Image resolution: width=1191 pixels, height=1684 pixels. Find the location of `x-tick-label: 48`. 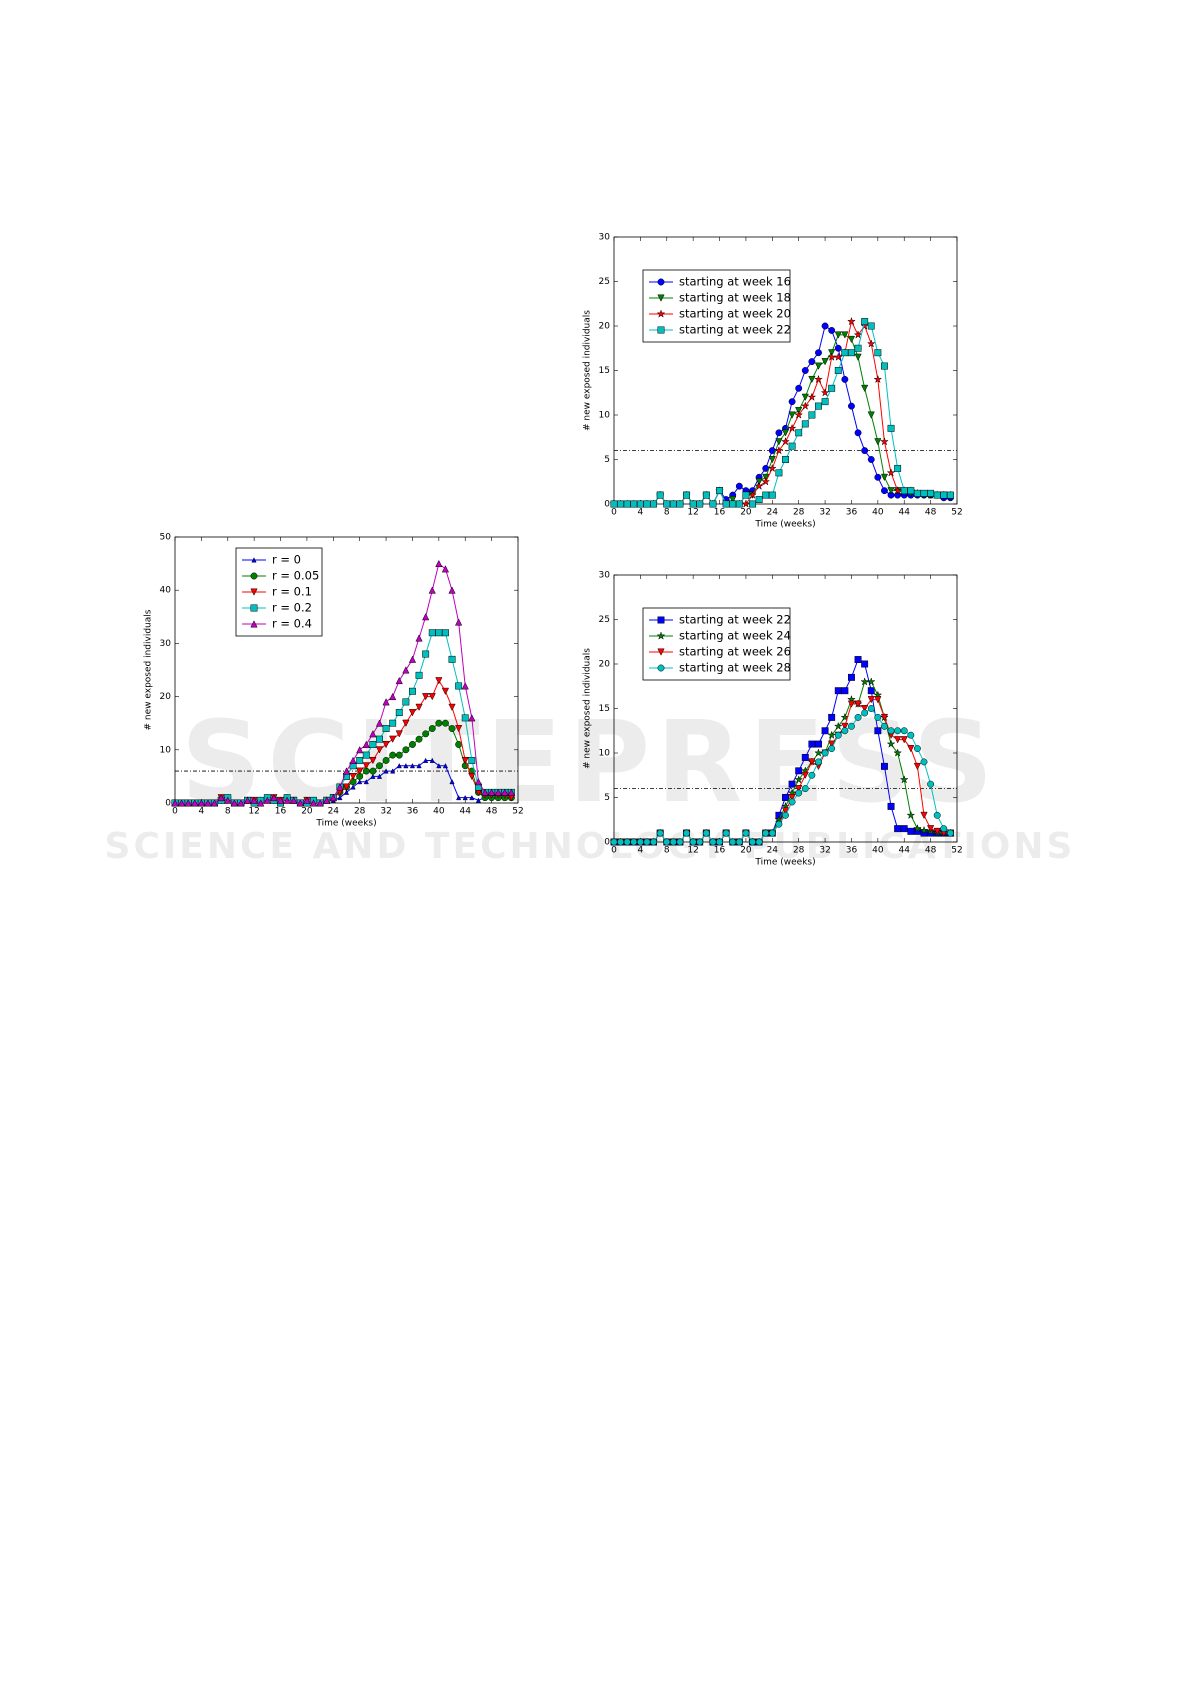

x-tick-label: 48 is located at coordinates (931, 851).